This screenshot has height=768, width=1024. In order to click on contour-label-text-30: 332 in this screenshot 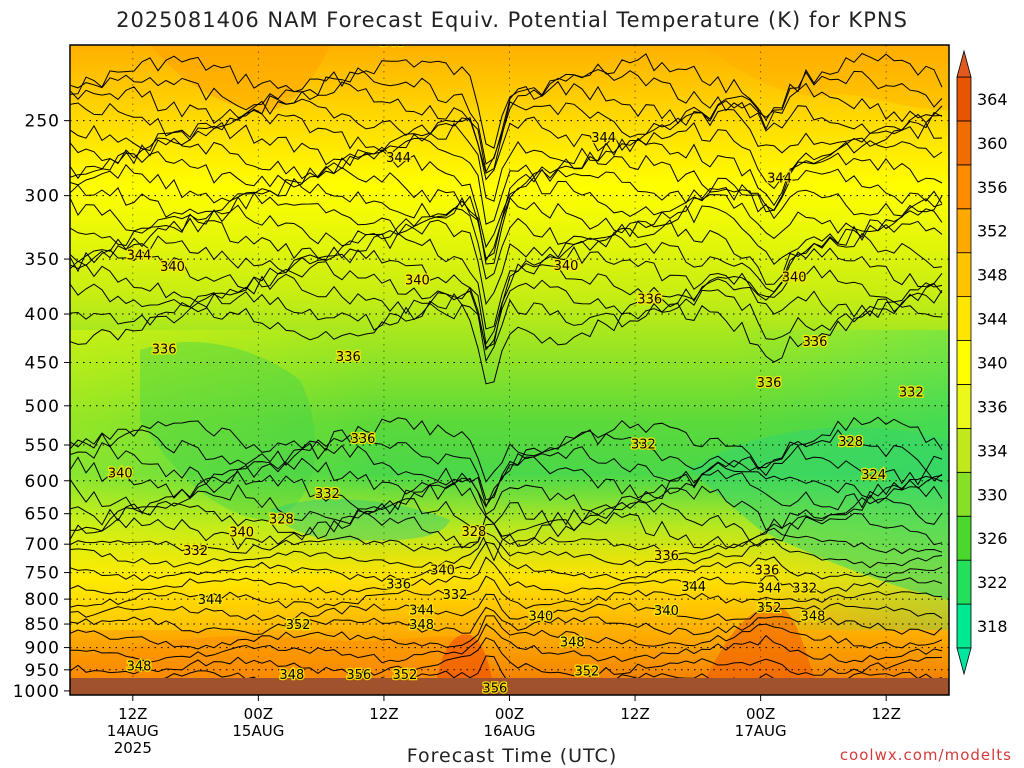, I will do `click(455, 595)`.